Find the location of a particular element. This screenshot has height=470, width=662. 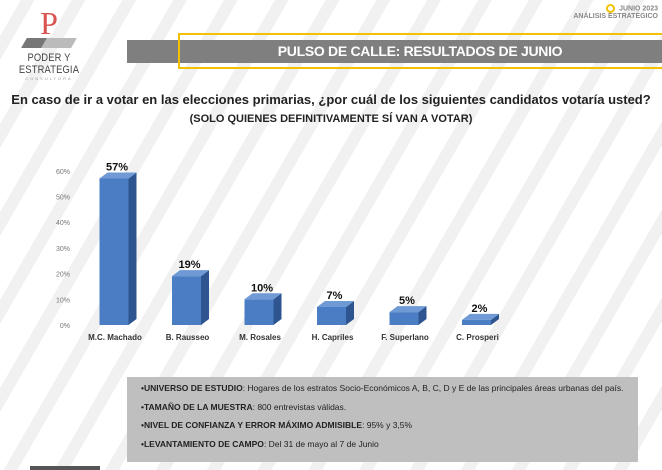

info-label: •LEVANTAMIENTO DE CAMPO is located at coordinates (202, 443).